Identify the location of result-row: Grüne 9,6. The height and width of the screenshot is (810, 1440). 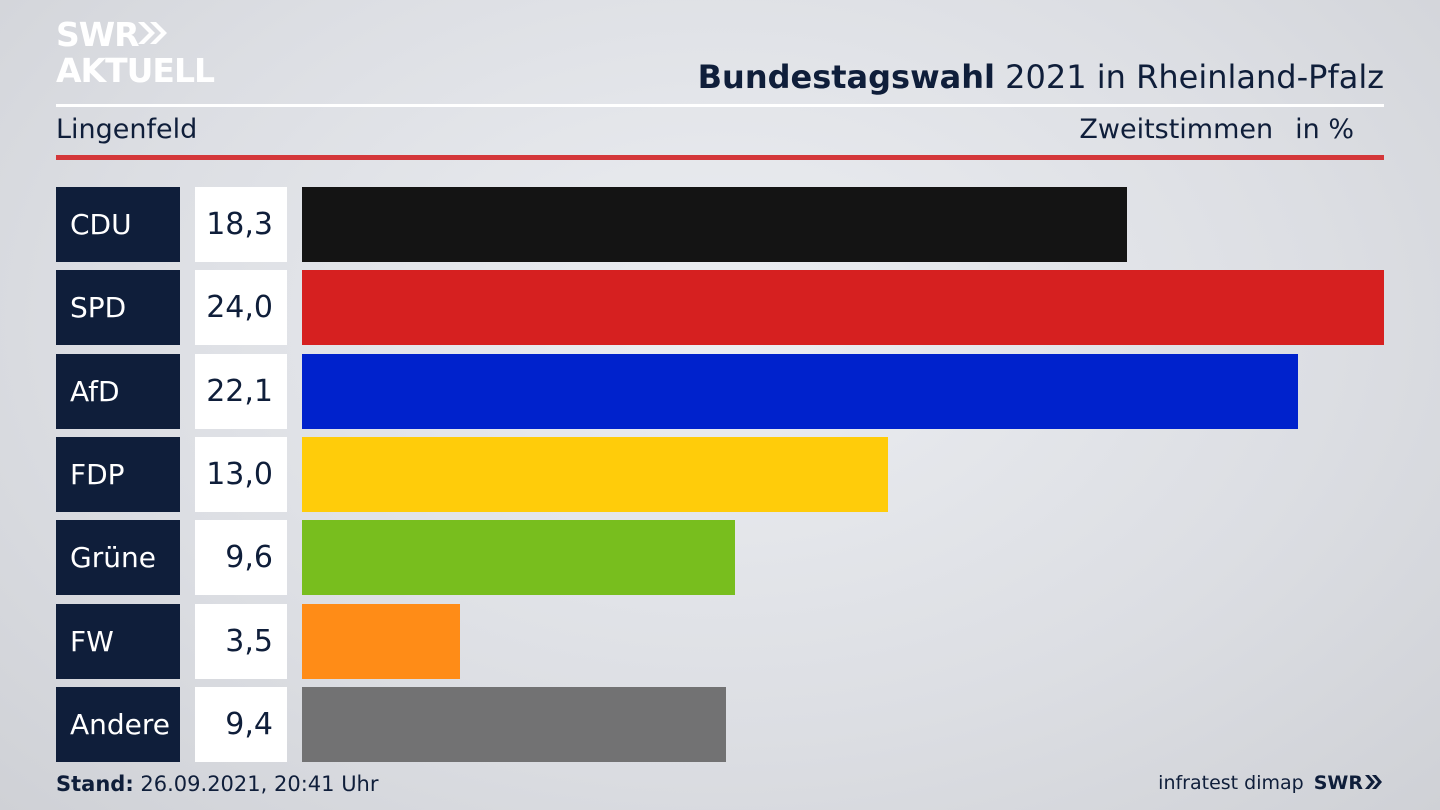
(720, 558).